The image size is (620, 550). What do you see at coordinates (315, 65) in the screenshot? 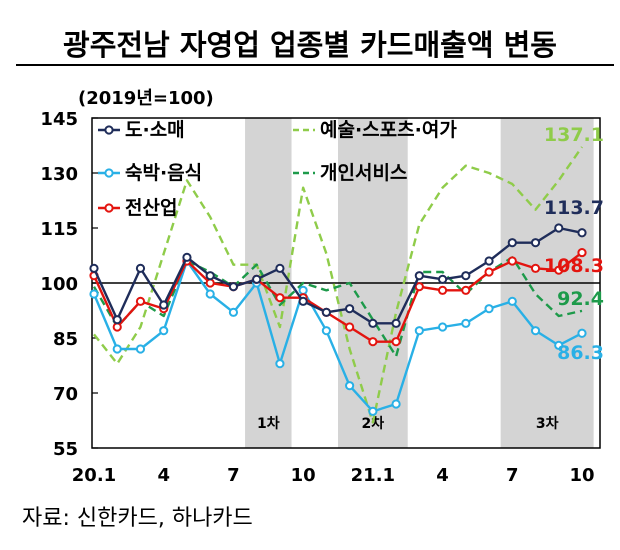
I see `title-underline` at bounding box center [315, 65].